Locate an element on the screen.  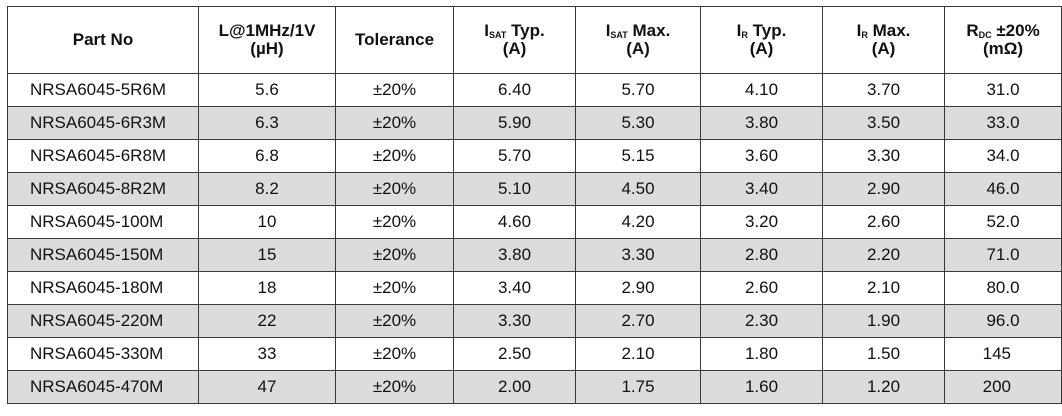
isat-typ-cell: 2.50 is located at coordinates (514, 354).